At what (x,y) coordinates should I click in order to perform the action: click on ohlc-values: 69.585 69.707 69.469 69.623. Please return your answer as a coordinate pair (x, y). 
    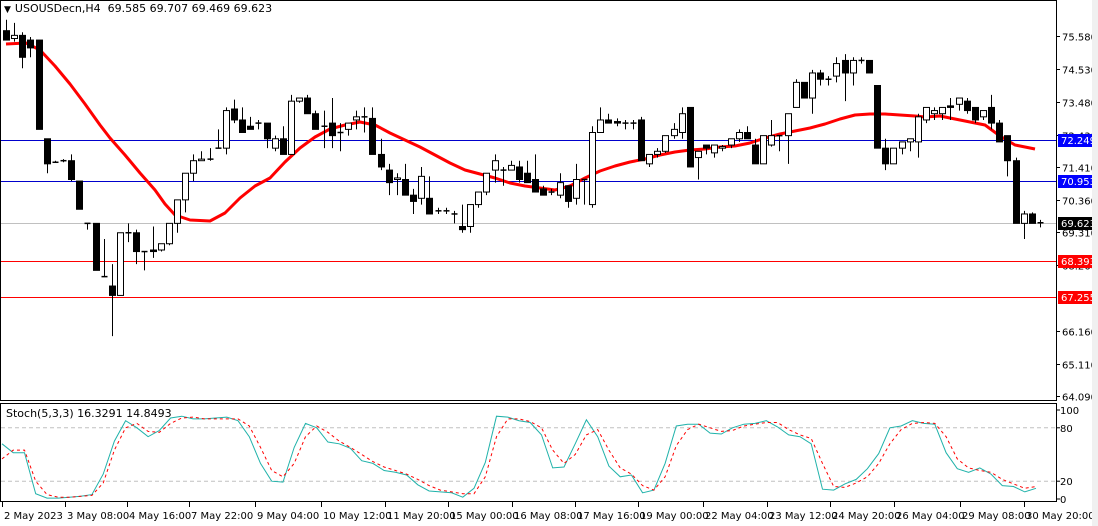
    Looking at the image, I should click on (190, 8).